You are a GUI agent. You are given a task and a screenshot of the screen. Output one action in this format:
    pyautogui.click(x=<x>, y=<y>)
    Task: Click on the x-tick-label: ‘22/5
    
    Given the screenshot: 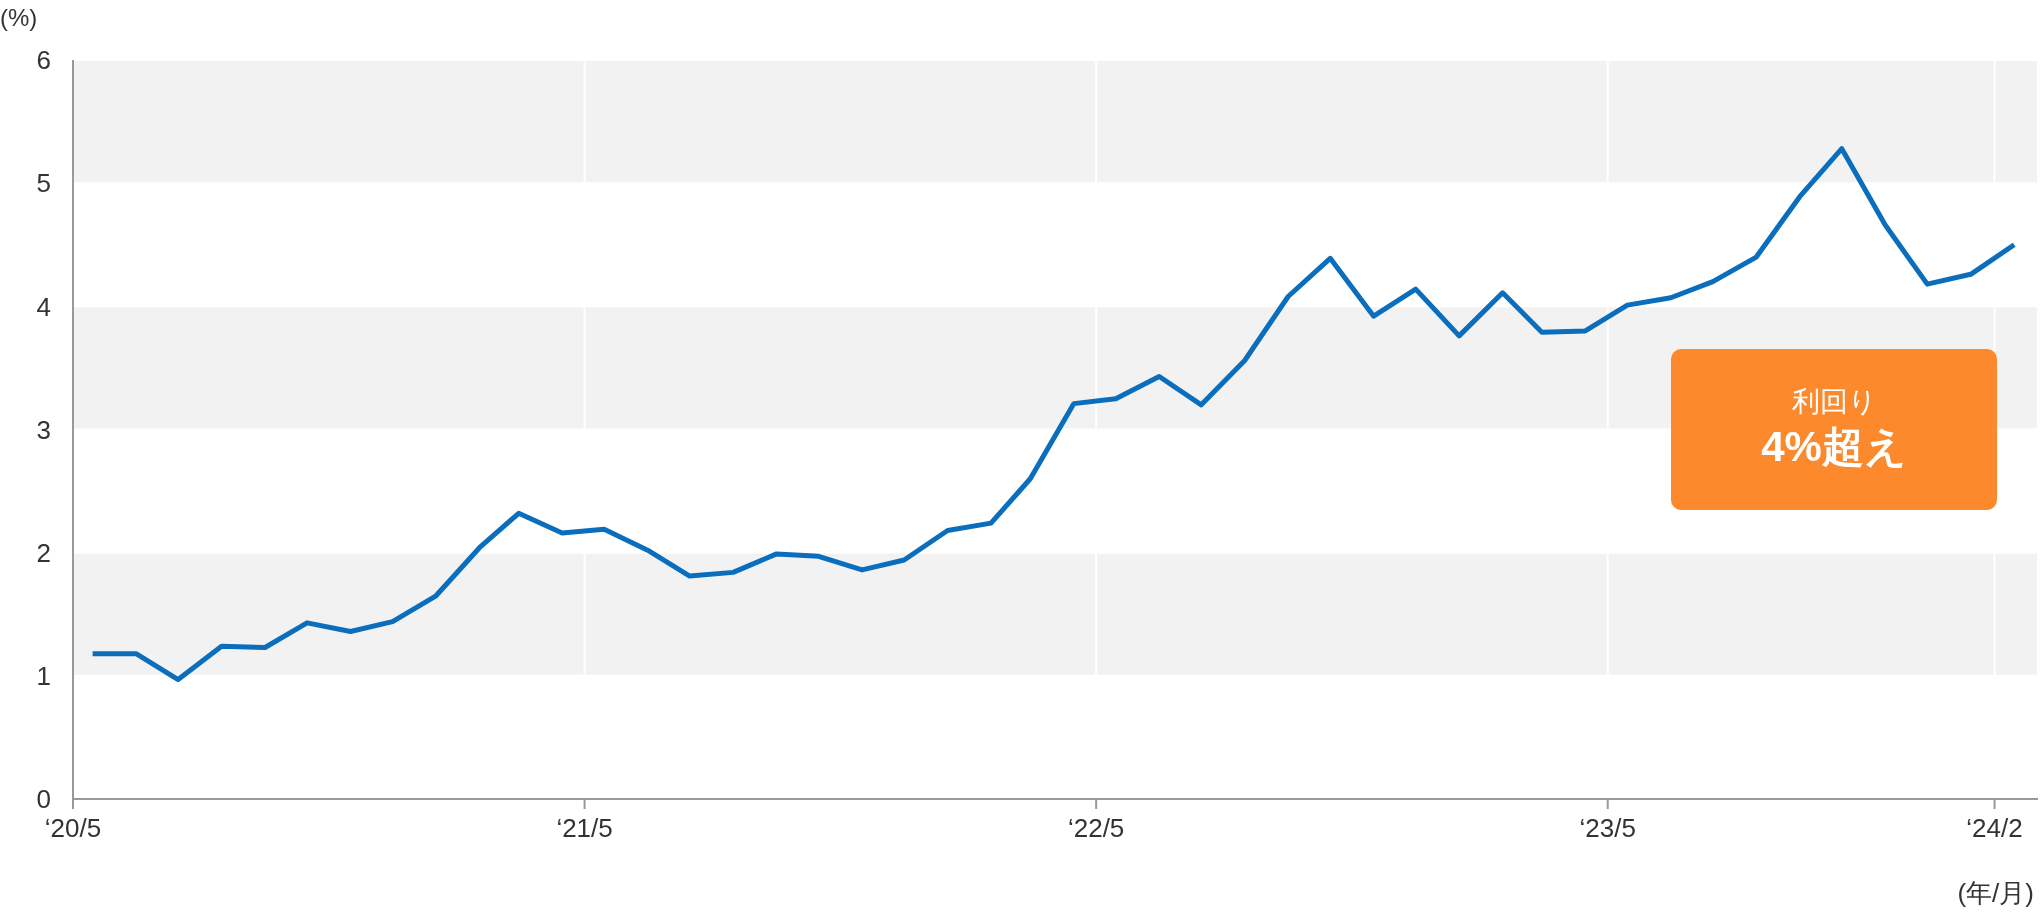 What is the action you would take?
    pyautogui.click(x=1096, y=828)
    